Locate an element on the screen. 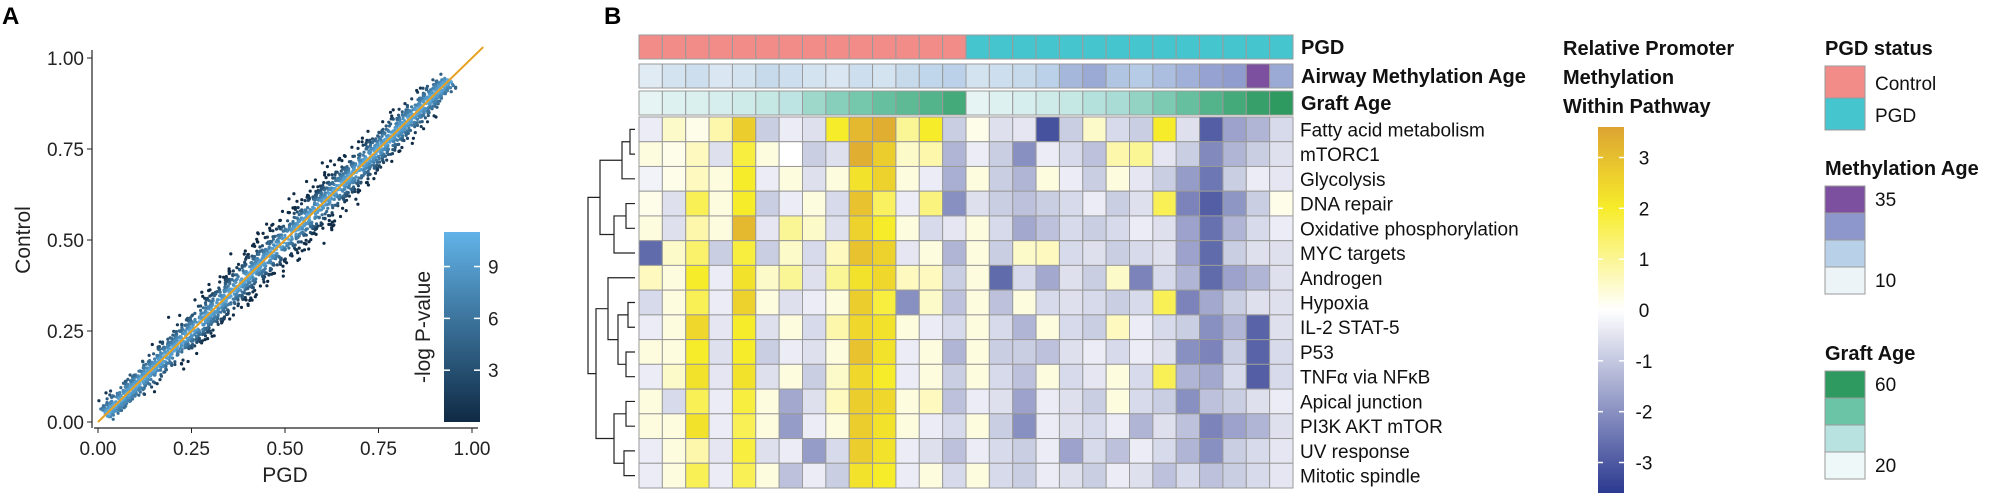 This screenshot has height=500, width=2008. x-tick-label: 0.00 is located at coordinates (98, 449).